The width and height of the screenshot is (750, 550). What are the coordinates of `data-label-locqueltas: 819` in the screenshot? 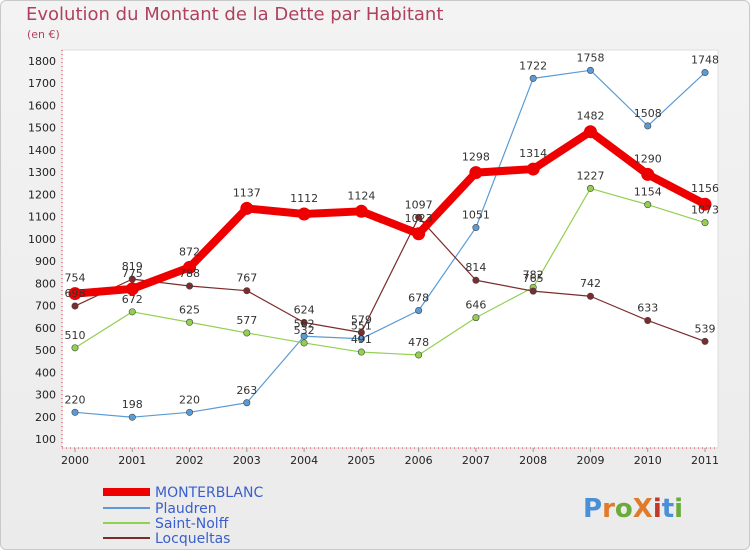 It's located at (132, 266).